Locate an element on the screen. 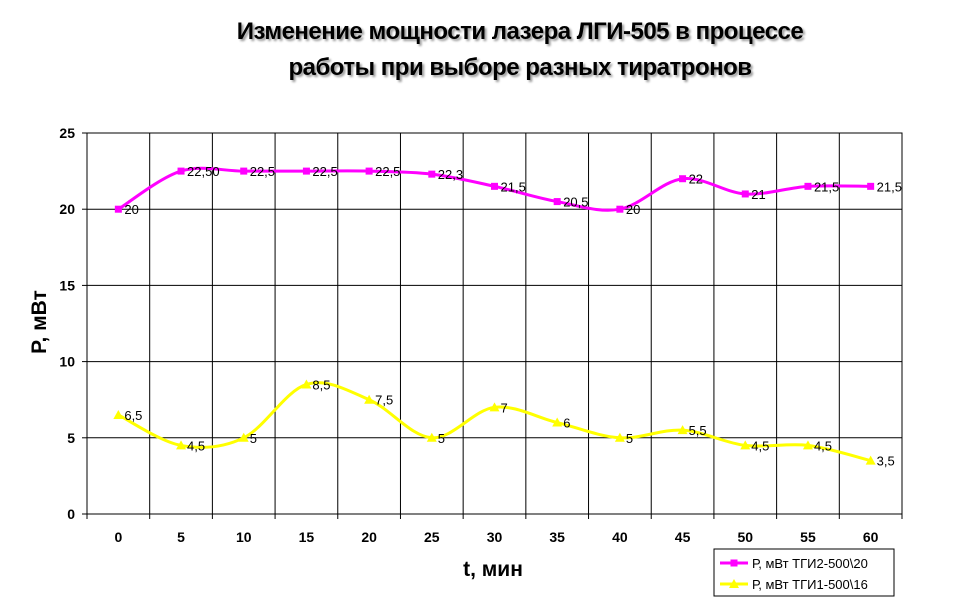 Image resolution: width=971 pixels, height=605 pixels. x-tick-label: 55 is located at coordinates (808, 537).